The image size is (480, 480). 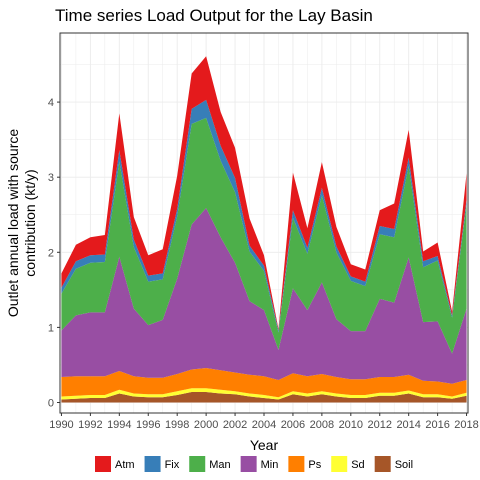 What do you see at coordinates (177, 425) in the screenshot?
I see `x-tick-label: 1998` at bounding box center [177, 425].